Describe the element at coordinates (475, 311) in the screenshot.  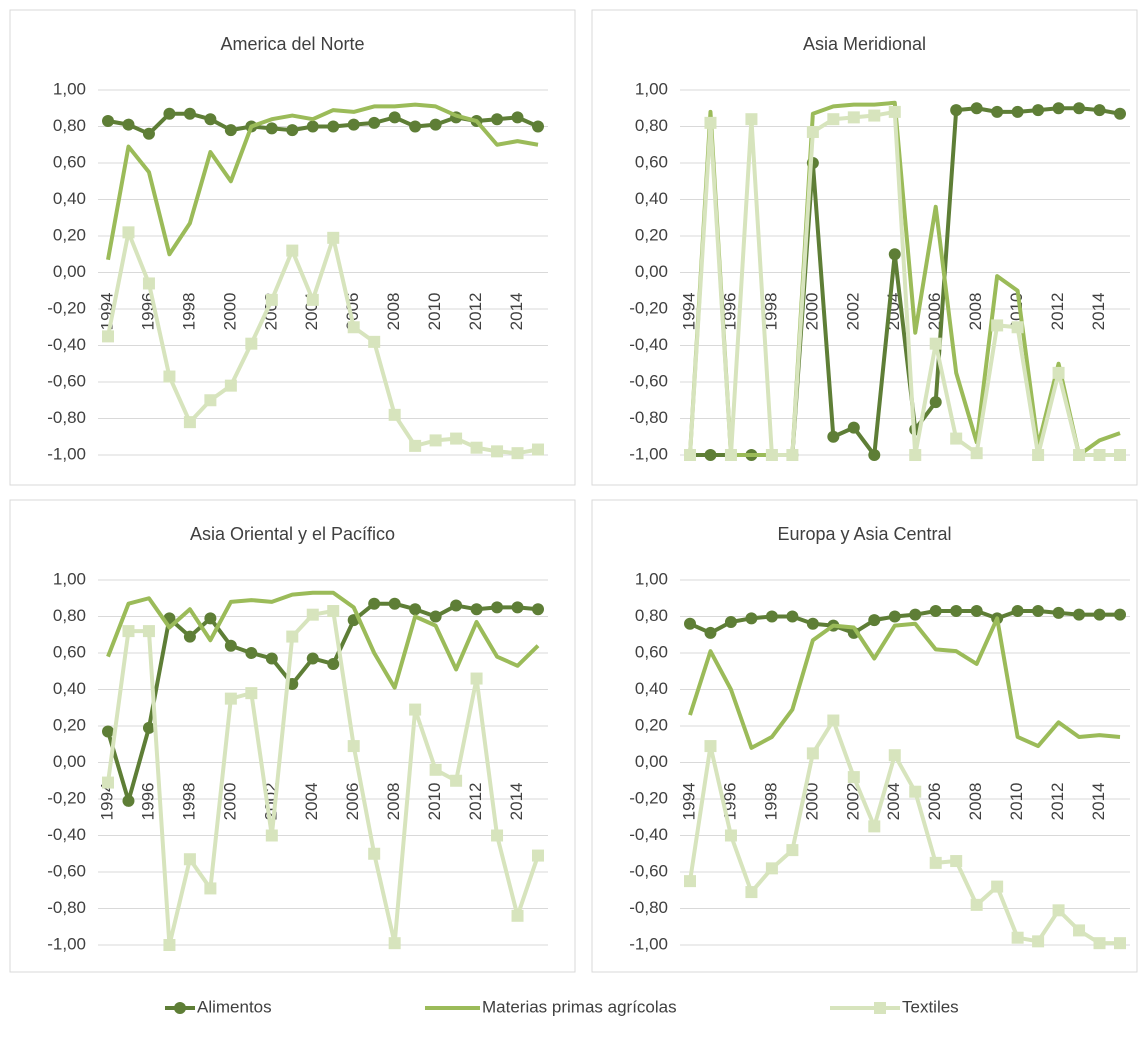
I see `x-tick-label: 2012` at that location.